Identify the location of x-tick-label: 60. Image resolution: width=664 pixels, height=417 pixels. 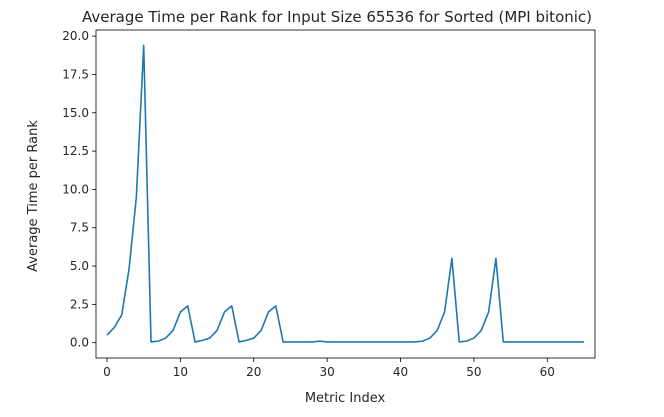
(547, 372).